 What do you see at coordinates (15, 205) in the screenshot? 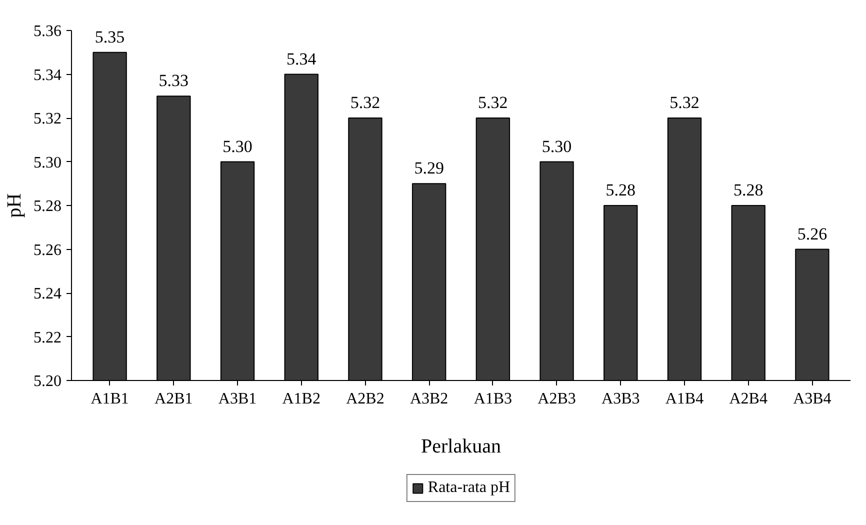
I see `y-axis-title: pH` at bounding box center [15, 205].